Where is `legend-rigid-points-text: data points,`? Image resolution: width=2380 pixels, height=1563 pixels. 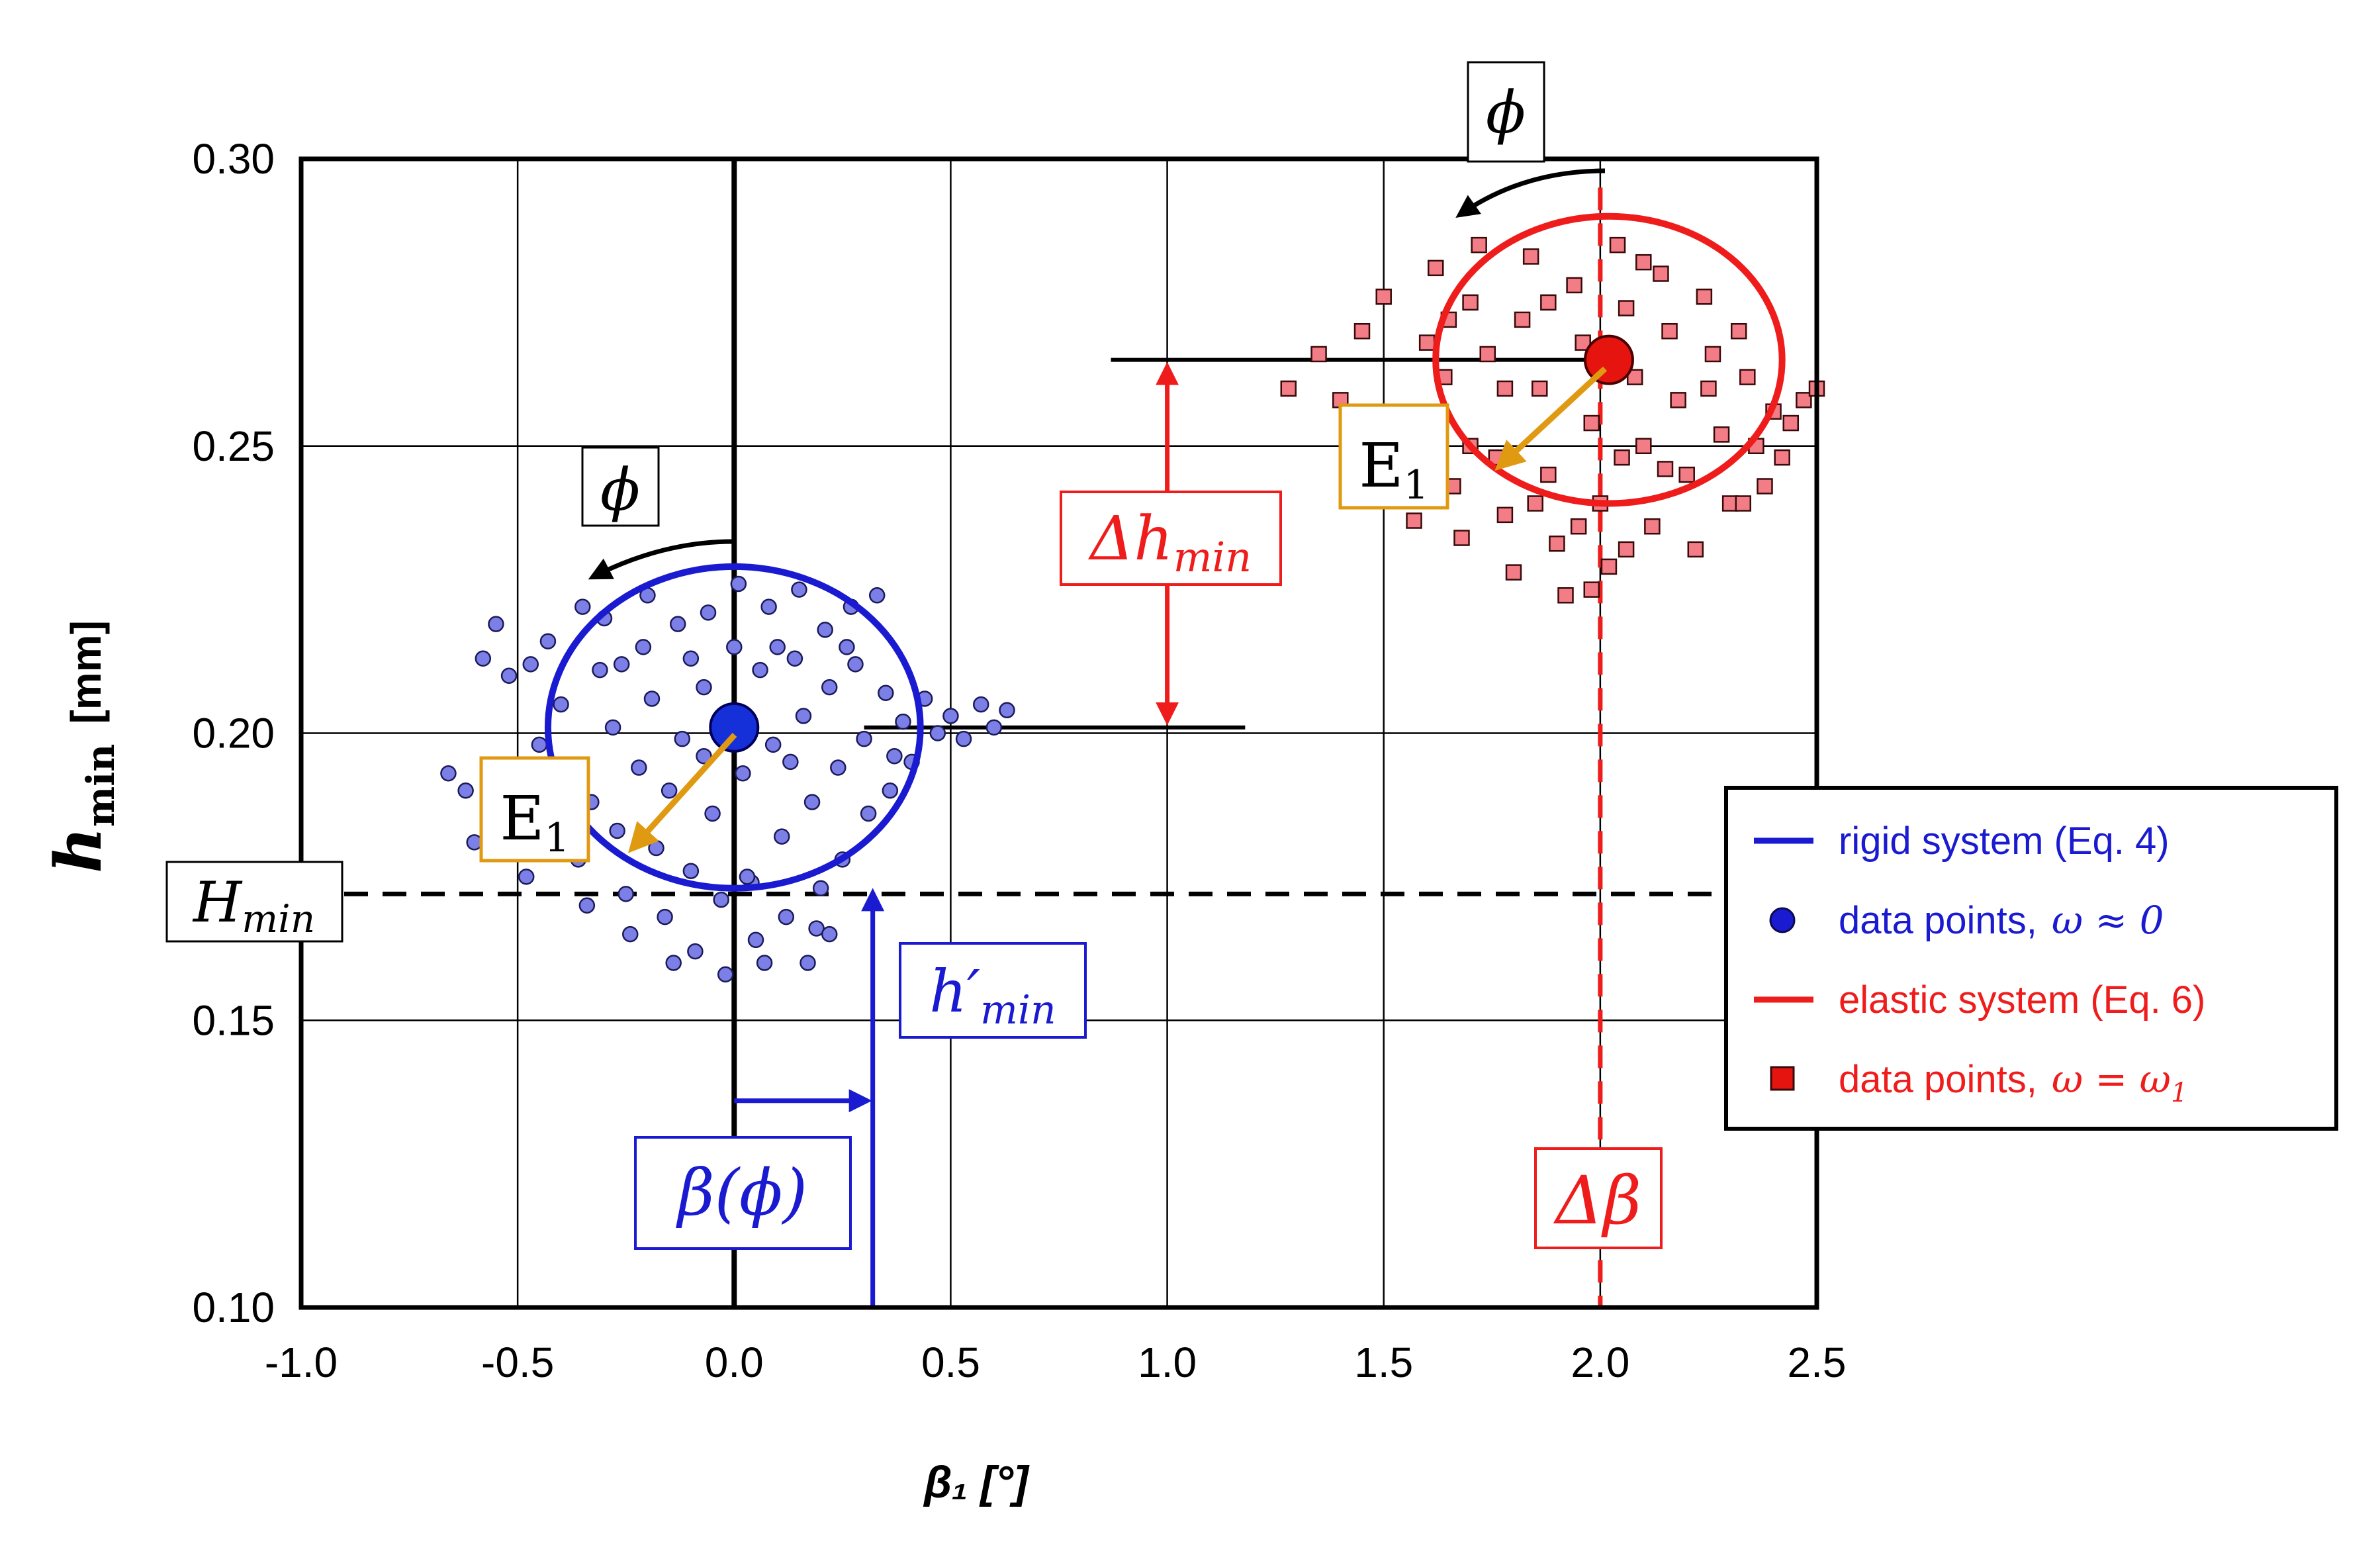
legend-rigid-points-text: data points, is located at coordinates (1938, 921).